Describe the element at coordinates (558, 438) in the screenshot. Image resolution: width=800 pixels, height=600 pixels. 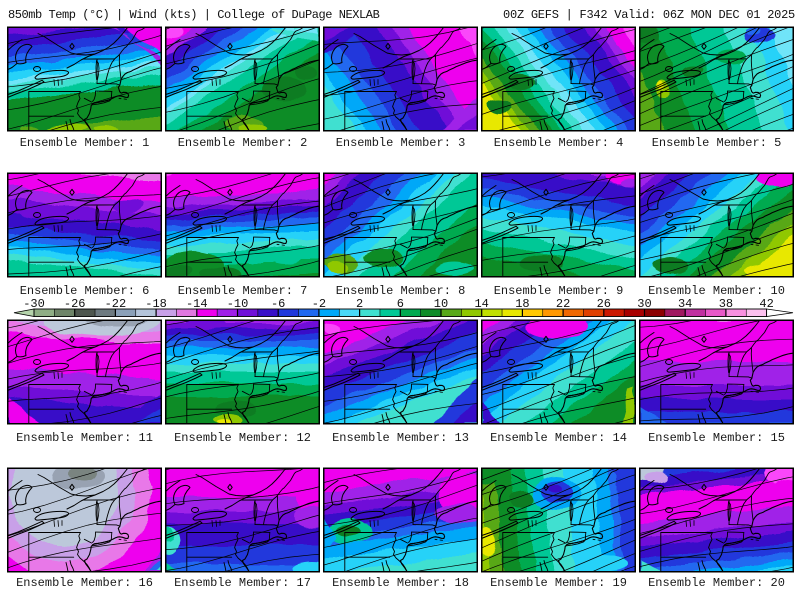
I see `svg-text: Ensemble Member: 14` at that location.